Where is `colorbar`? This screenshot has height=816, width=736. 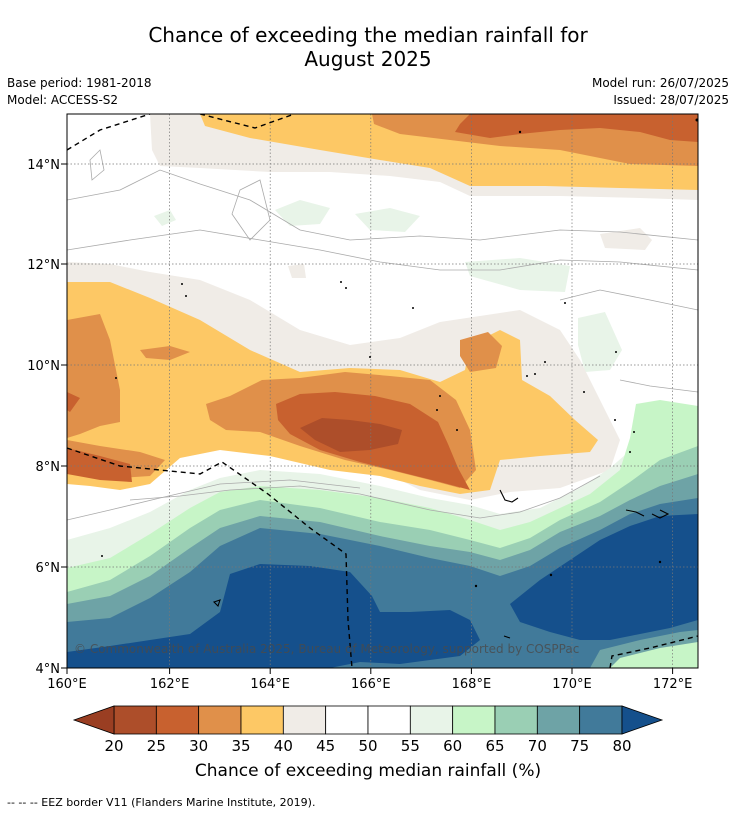
colorbar is located at coordinates (368, 720).